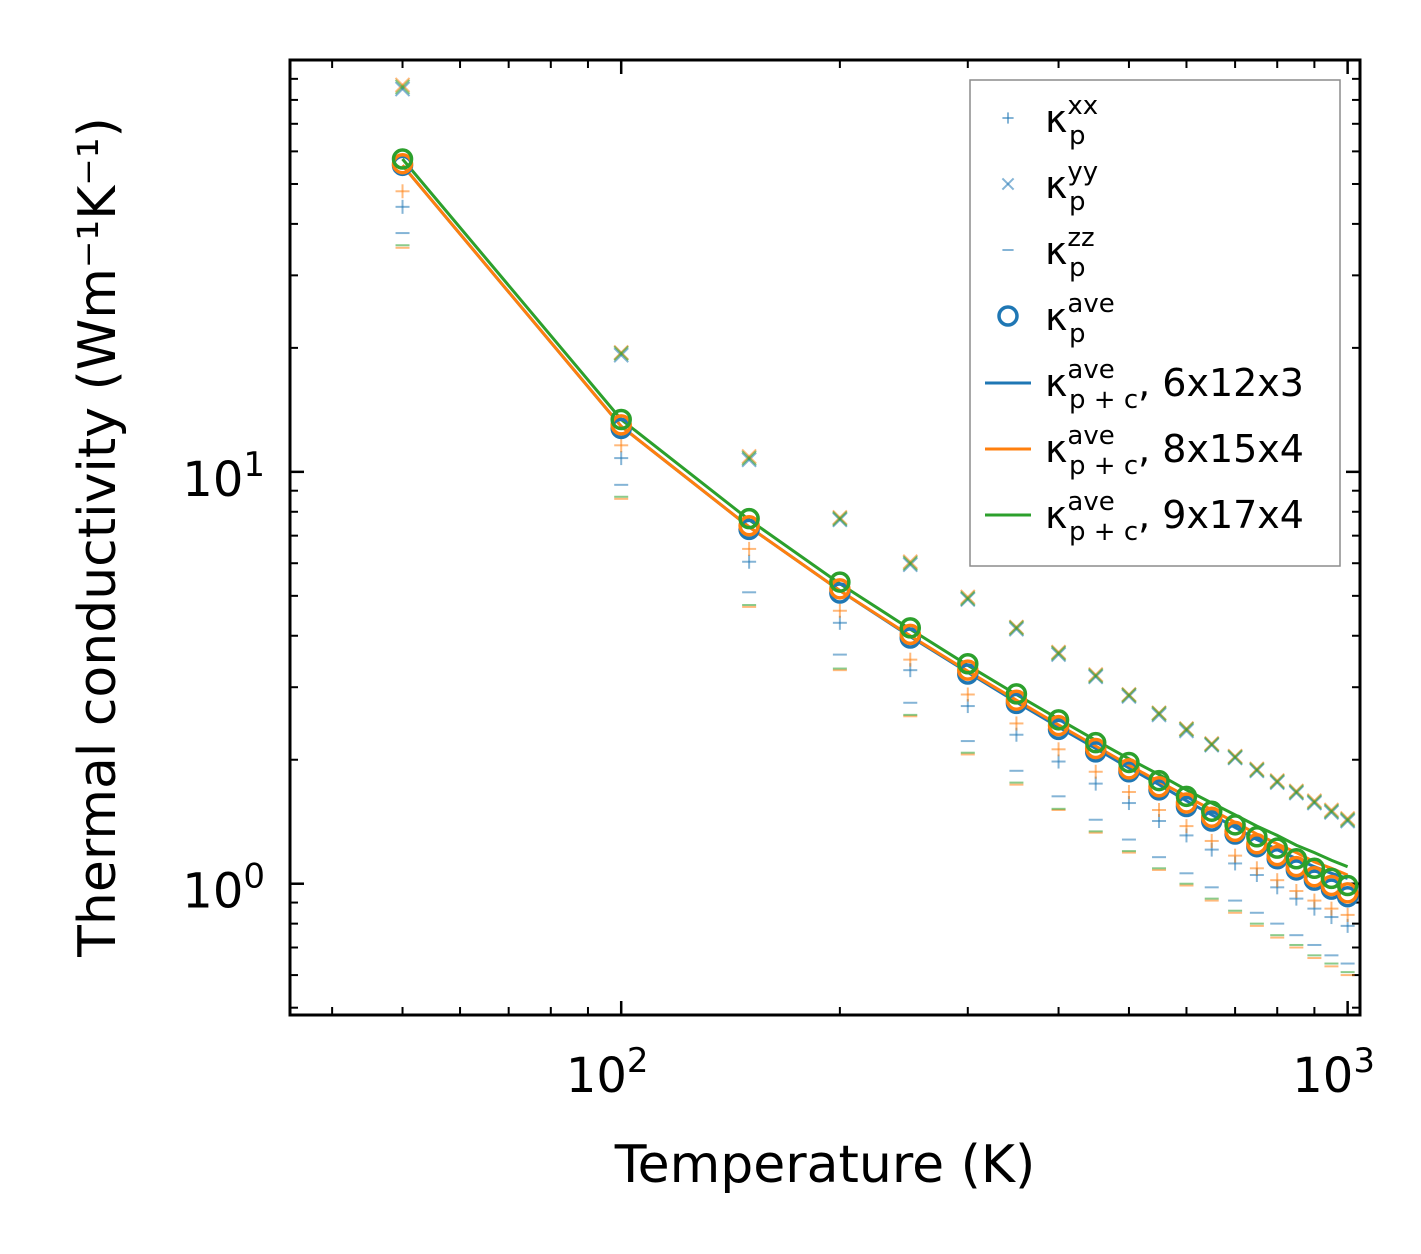  What do you see at coordinates (1174, 451) in the screenshot?
I see `legend-label: κave p + c, 8x15x4` at bounding box center [1174, 451].